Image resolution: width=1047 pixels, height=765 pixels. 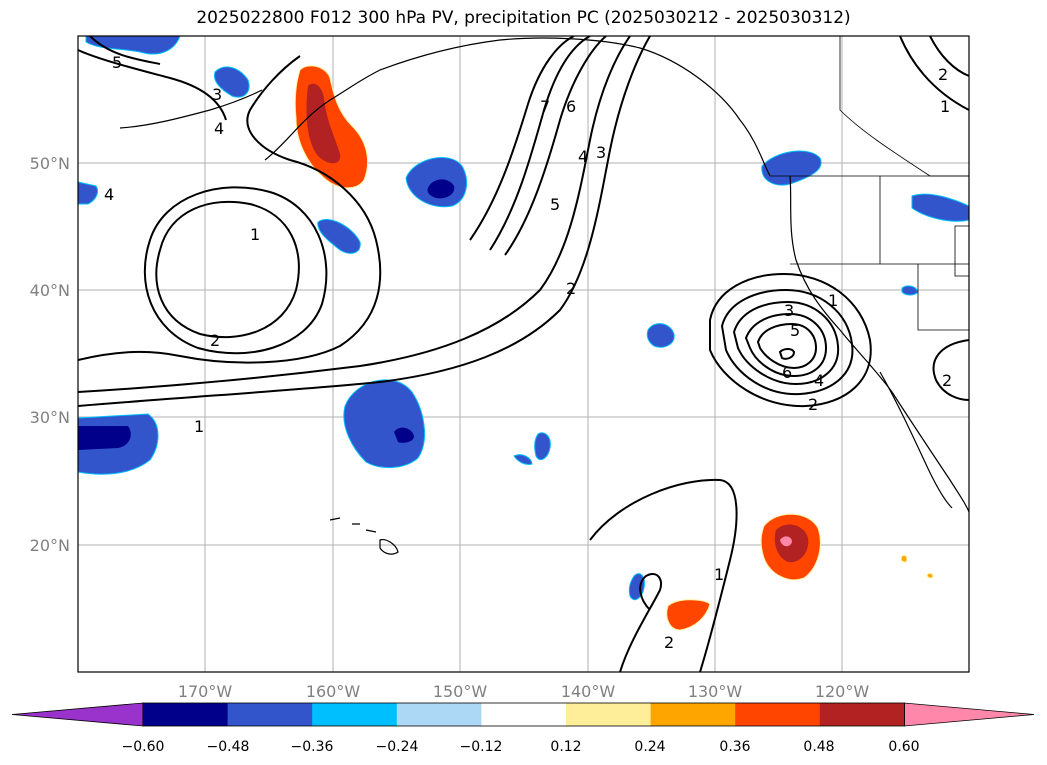 What do you see at coordinates (715, 691) in the screenshot?
I see `lon-label-130w: 130°W` at bounding box center [715, 691].